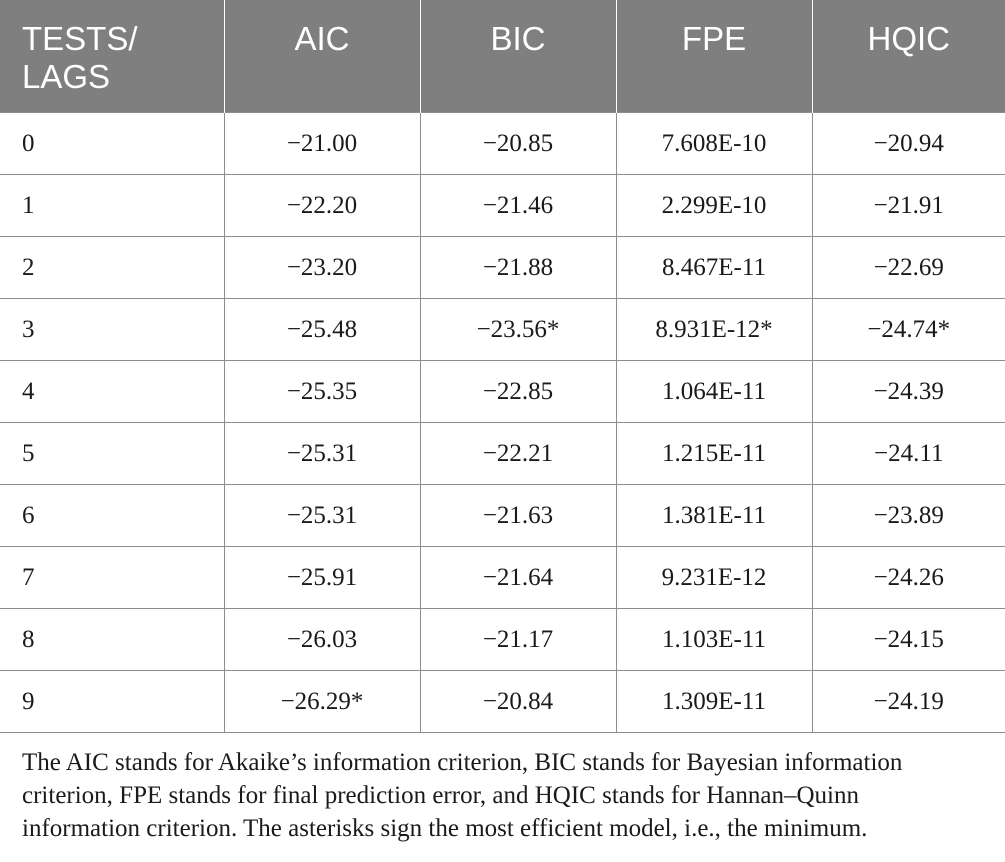 The width and height of the screenshot is (1005, 862). I want to click on lag-cell: 0, so click(112, 143).